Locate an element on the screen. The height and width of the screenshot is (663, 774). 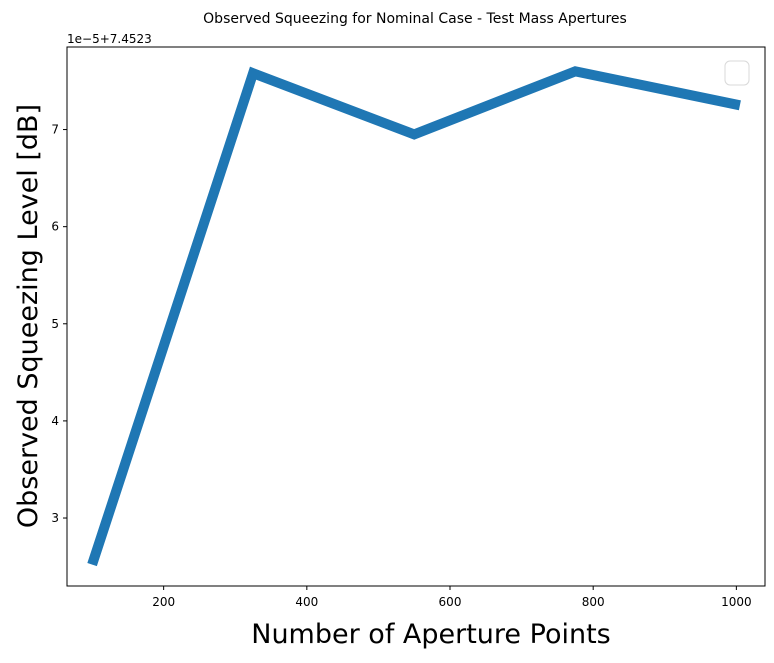
y-tick-label: 5 is located at coordinates (55, 324).